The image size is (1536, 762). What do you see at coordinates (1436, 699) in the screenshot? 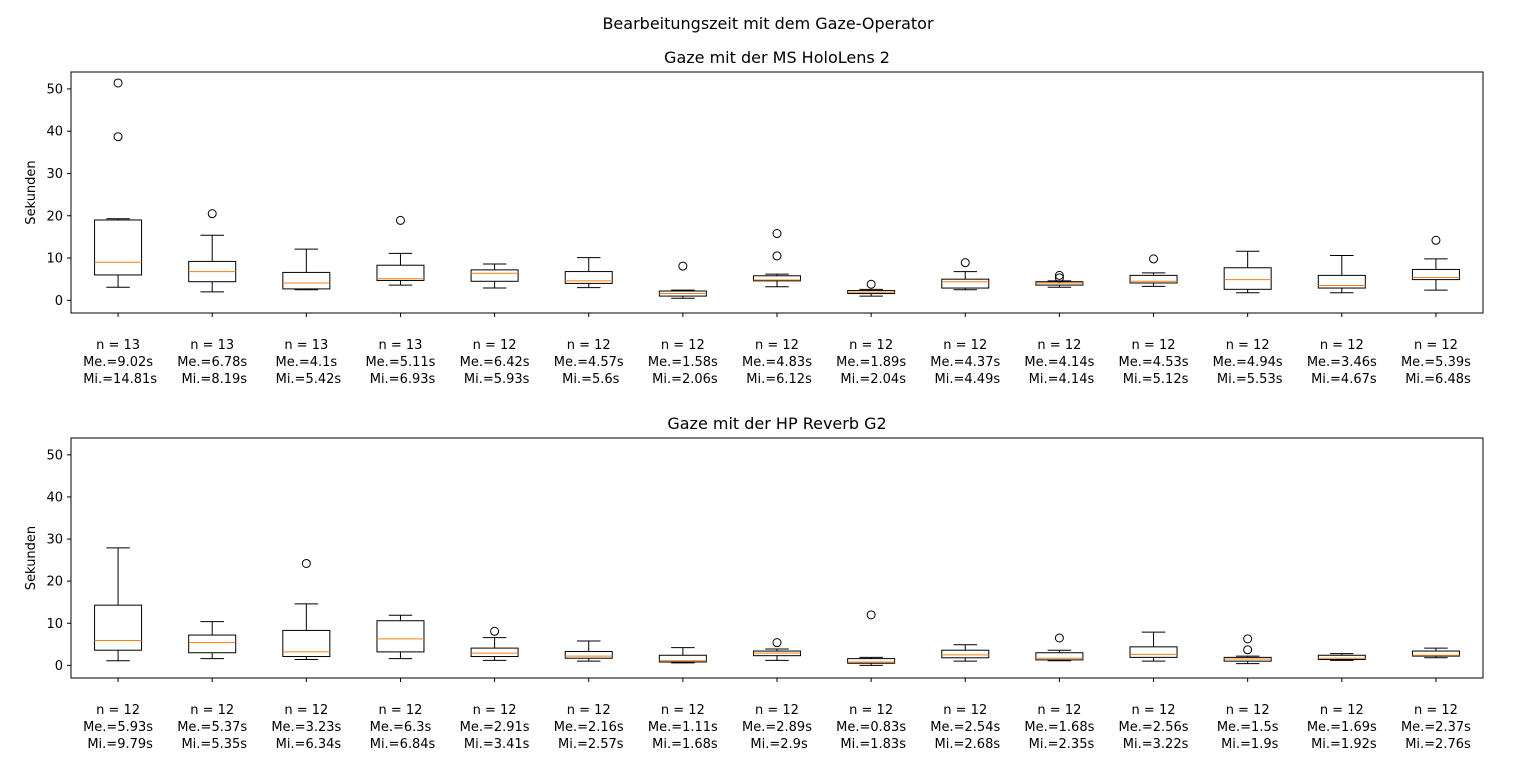
I see `box-group: n = 12 Me.=2.37s Mi.=2.76s` at bounding box center [1436, 699].